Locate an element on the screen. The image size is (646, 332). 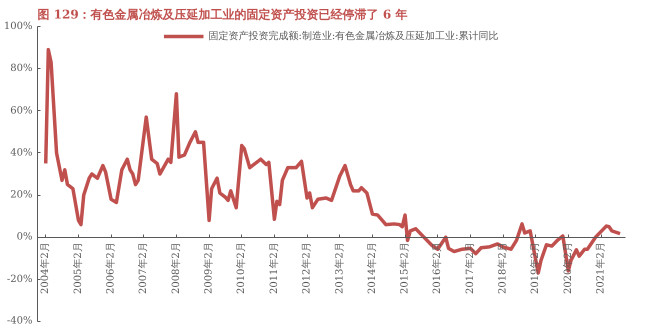
x-tick-label: 2008年2月 is located at coordinates (176, 268).